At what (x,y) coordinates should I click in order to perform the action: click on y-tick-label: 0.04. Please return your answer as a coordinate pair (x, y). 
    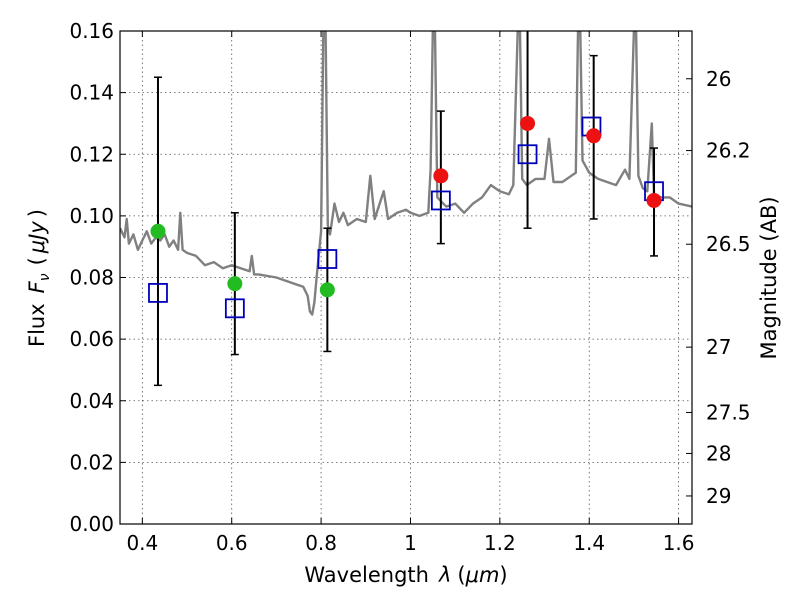
    Looking at the image, I should click on (91, 401).